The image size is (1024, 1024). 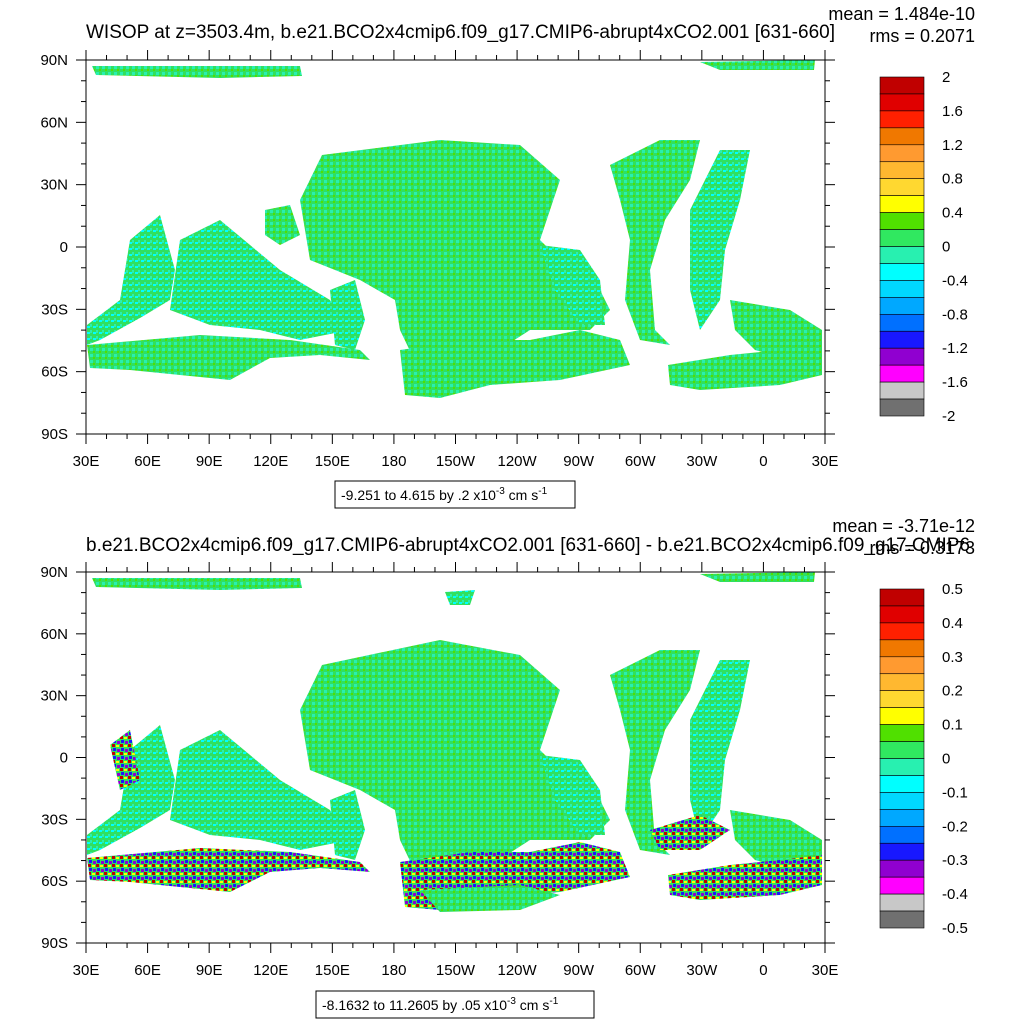 What do you see at coordinates (955, 860) in the screenshot?
I see `colorbar-label: -0.3` at bounding box center [955, 860].